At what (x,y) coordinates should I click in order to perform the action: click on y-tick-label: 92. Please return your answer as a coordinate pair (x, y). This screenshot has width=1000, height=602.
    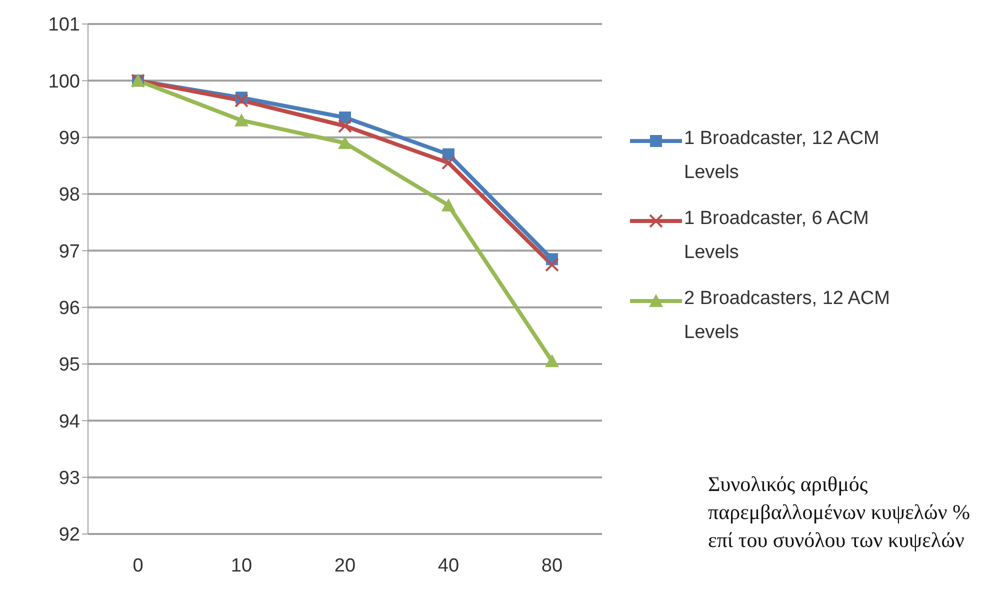
    Looking at the image, I should click on (69, 535).